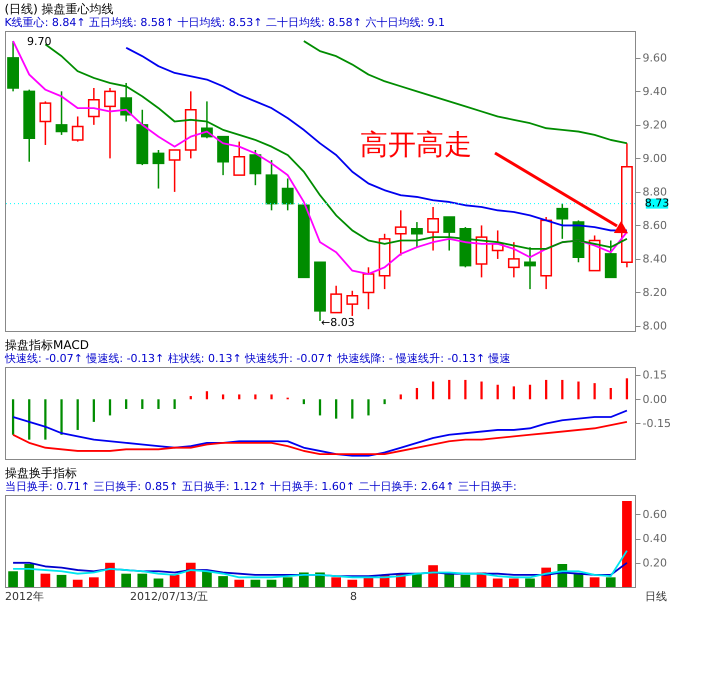 This screenshot has width=722, height=683. I want to click on y-tick-label: 8.60, so click(654, 225).